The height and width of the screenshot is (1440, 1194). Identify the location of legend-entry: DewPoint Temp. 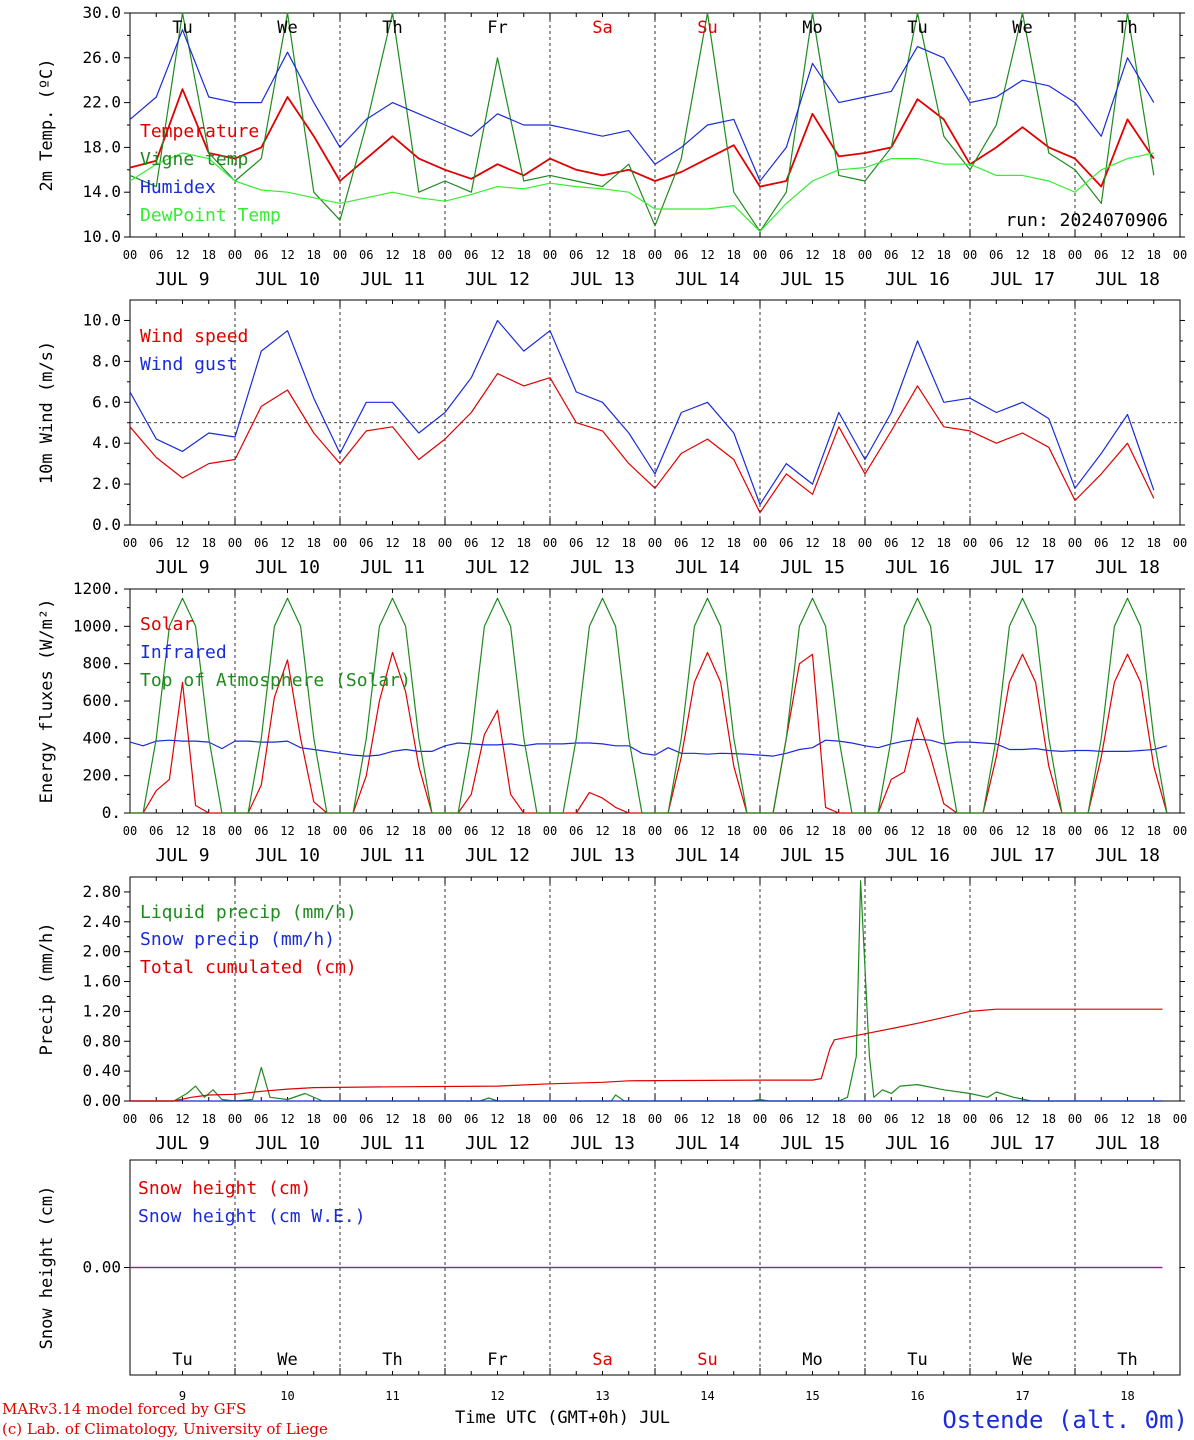
(210, 215).